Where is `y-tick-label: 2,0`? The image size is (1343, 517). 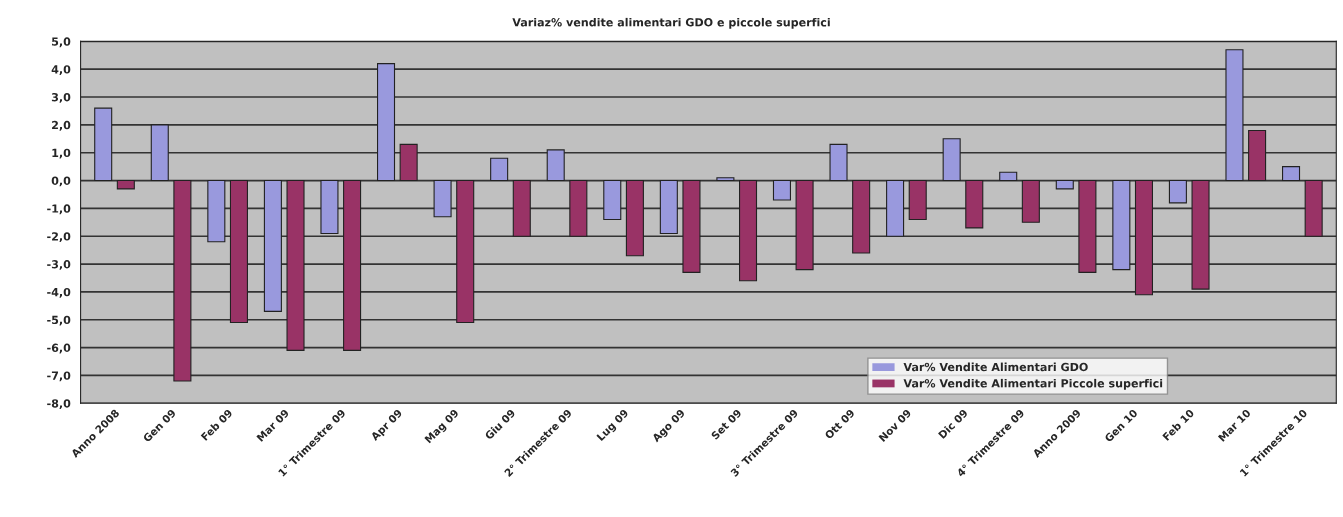
y-tick-label: 2,0 is located at coordinates (61, 125).